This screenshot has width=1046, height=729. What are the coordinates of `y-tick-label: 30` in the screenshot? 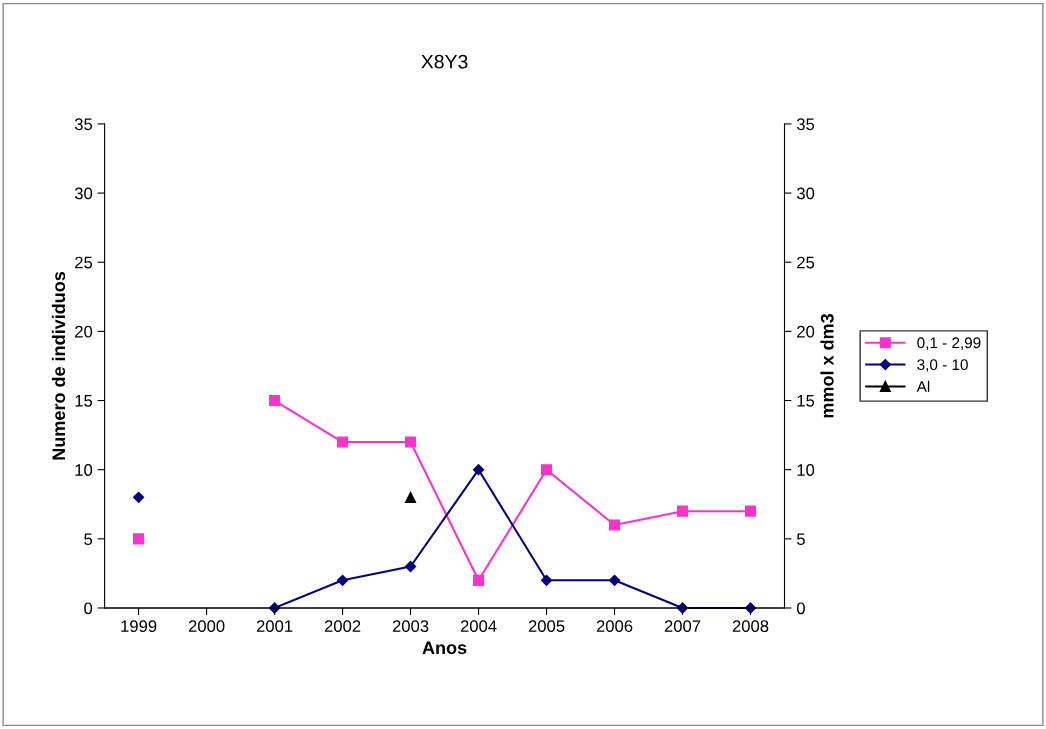 It's located at (83, 193).